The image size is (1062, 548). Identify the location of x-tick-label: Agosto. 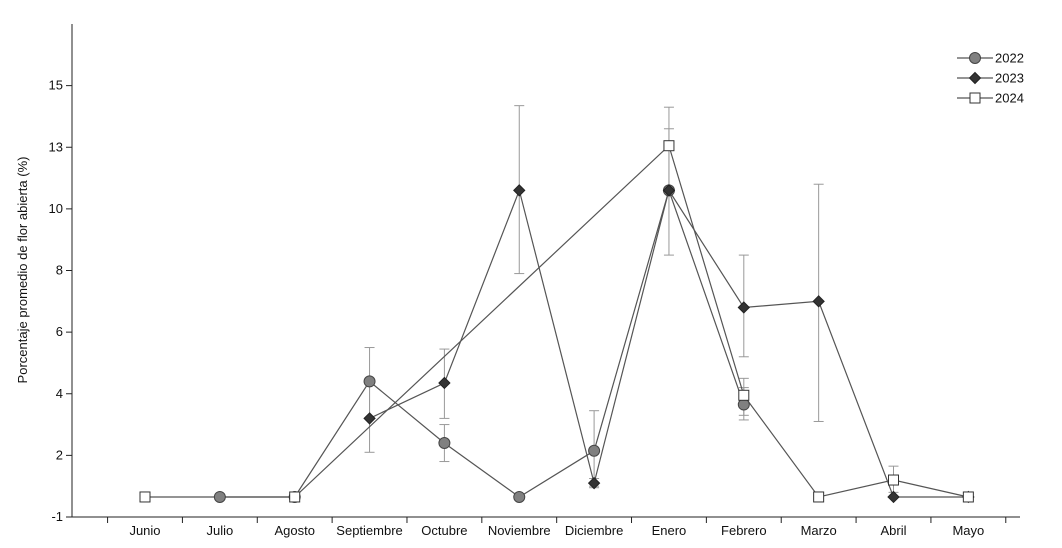
(294, 530).